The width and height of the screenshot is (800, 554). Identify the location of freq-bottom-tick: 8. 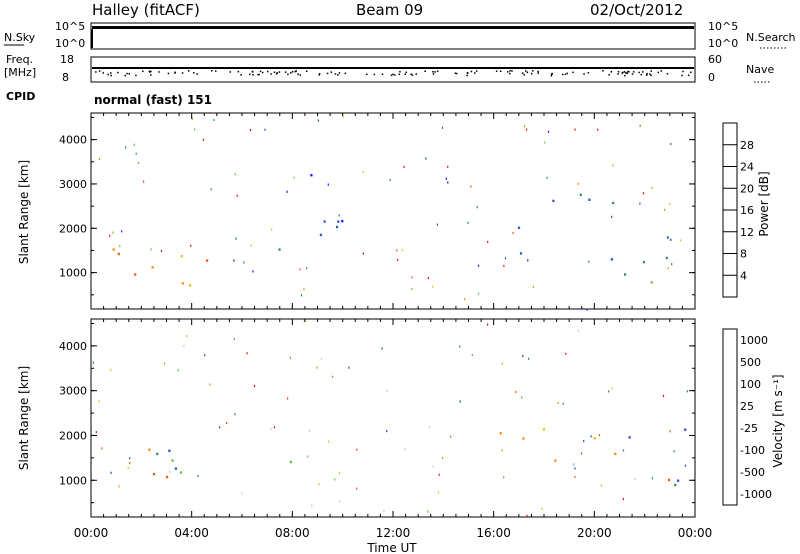
(65, 77).